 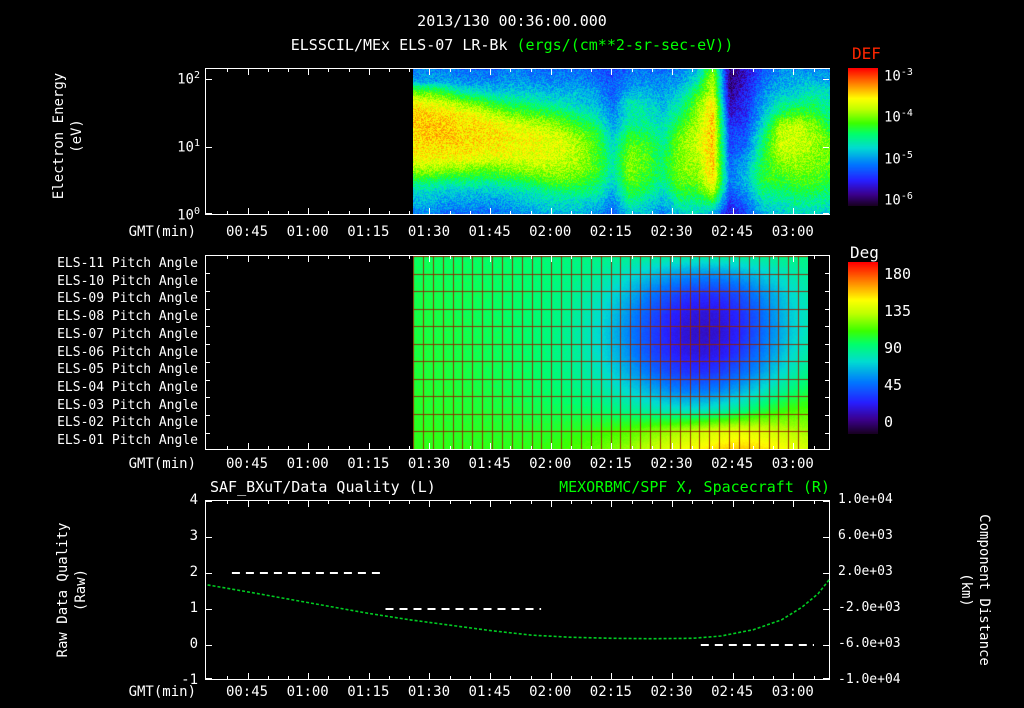 I want to click on x-tick-label: 02:30, so click(x=671, y=232).